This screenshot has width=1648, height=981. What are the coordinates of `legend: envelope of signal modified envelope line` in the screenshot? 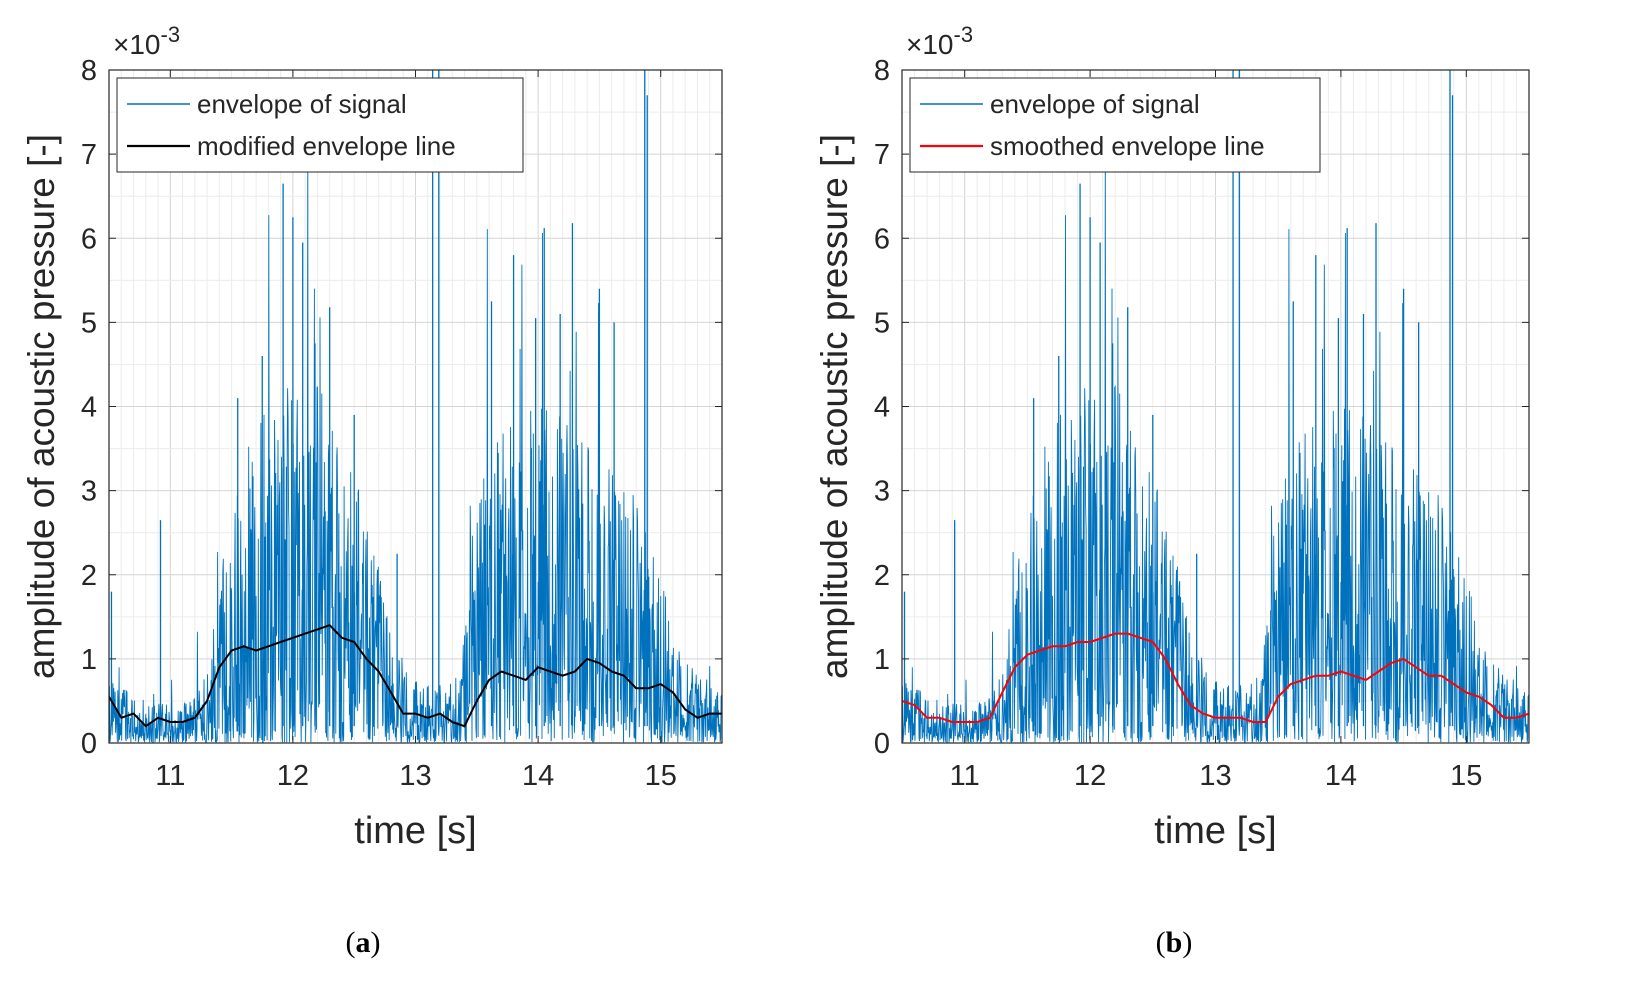 It's located at (320, 125).